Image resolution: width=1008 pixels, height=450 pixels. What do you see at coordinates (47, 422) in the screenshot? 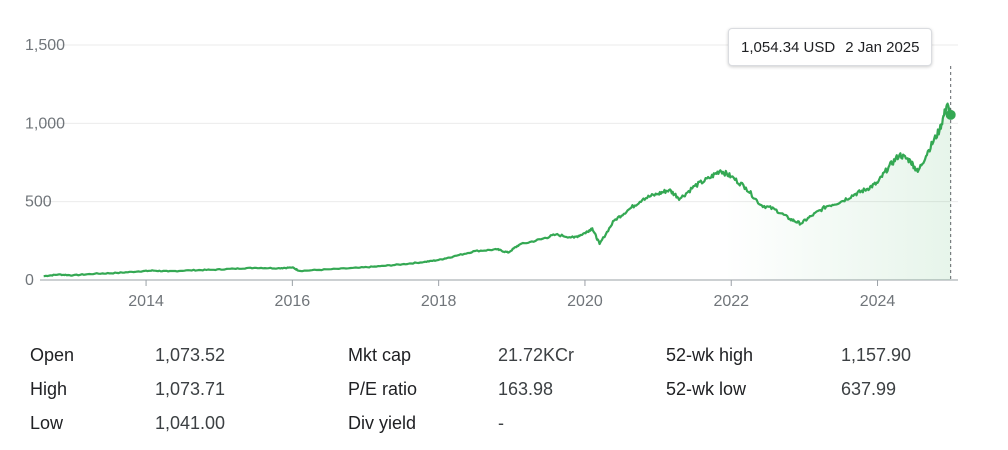
I see `low-label: Low` at bounding box center [47, 422].